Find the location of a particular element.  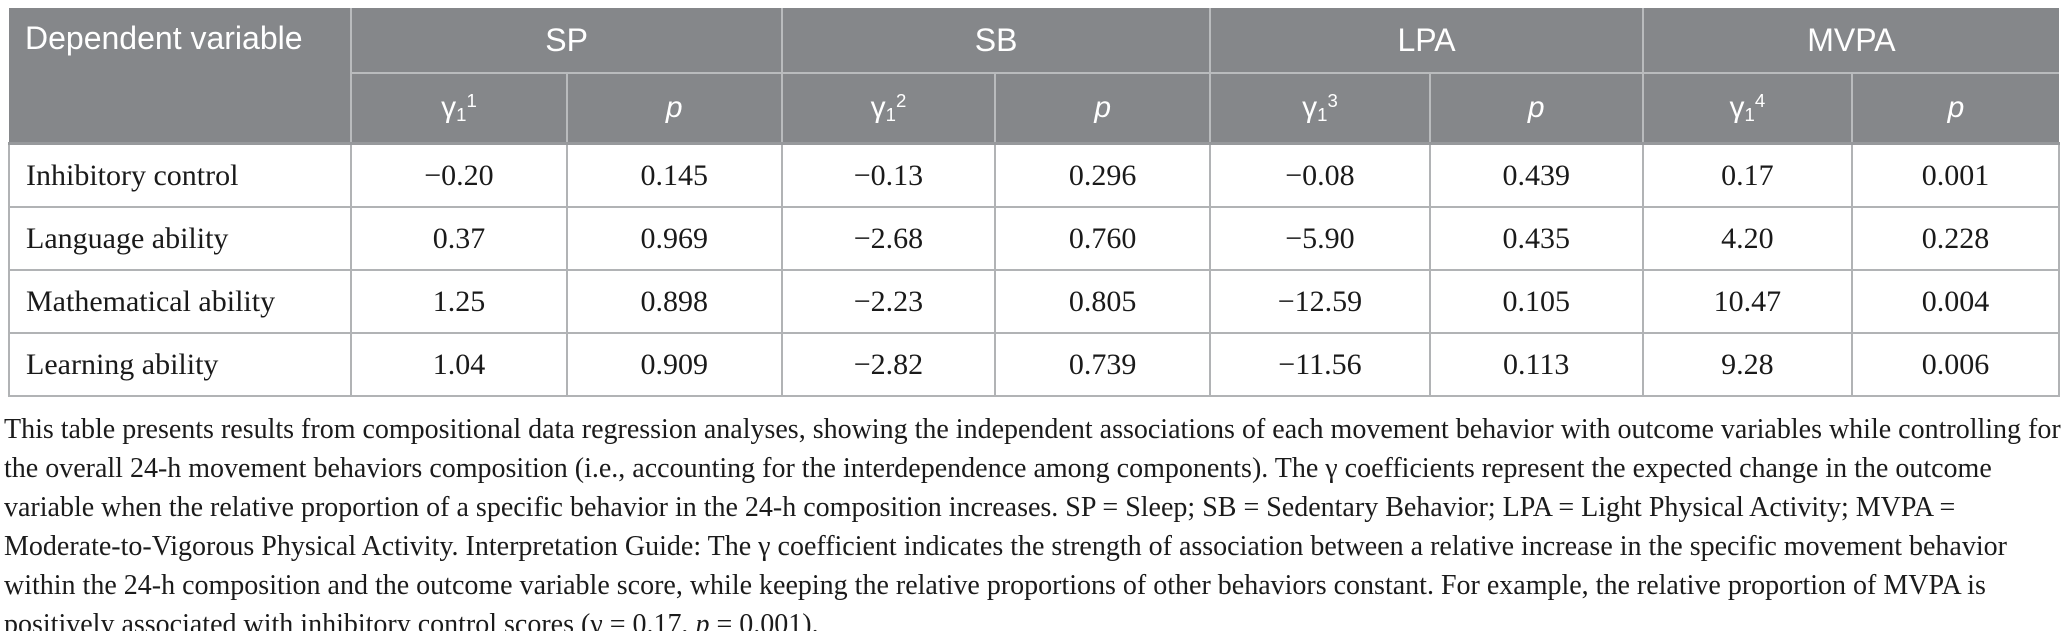

cell-sp-gamma: −0.20 is located at coordinates (459, 175).